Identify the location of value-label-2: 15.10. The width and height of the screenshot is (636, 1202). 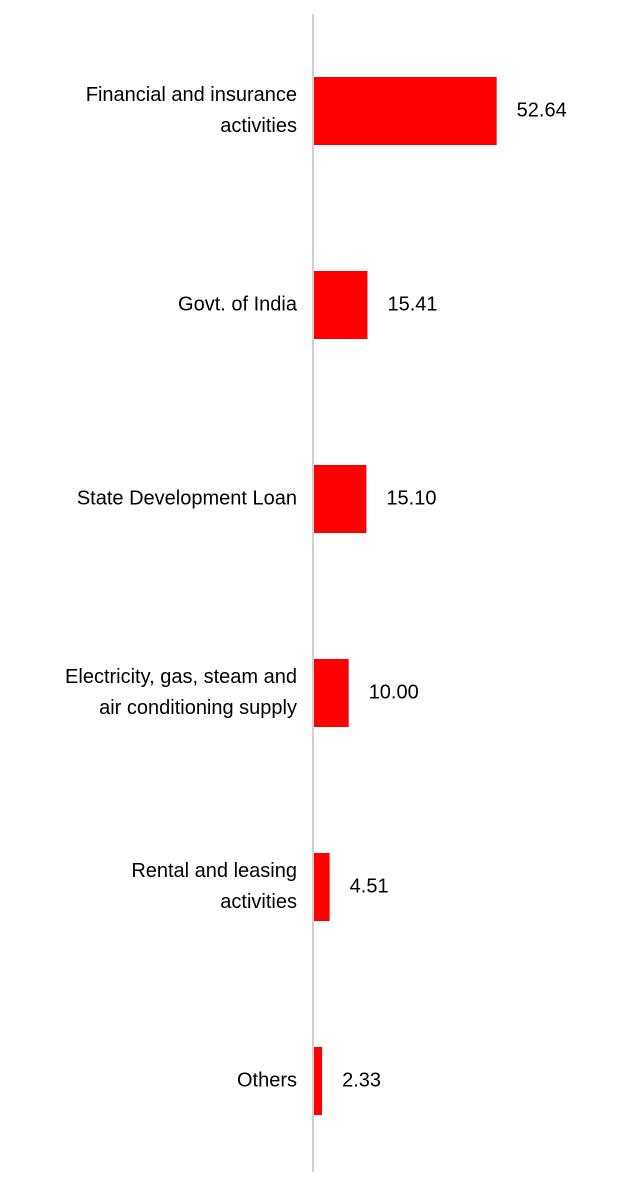
(411, 498).